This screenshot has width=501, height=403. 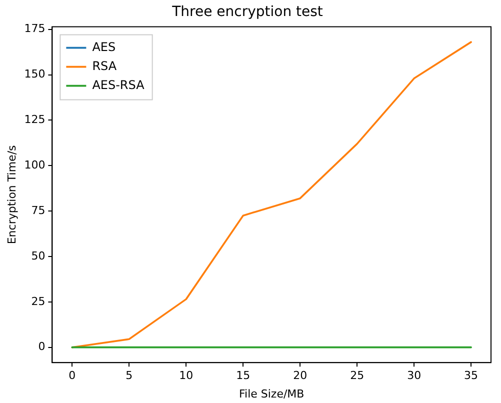 I want to click on x-tick-label: 25, so click(x=357, y=375).